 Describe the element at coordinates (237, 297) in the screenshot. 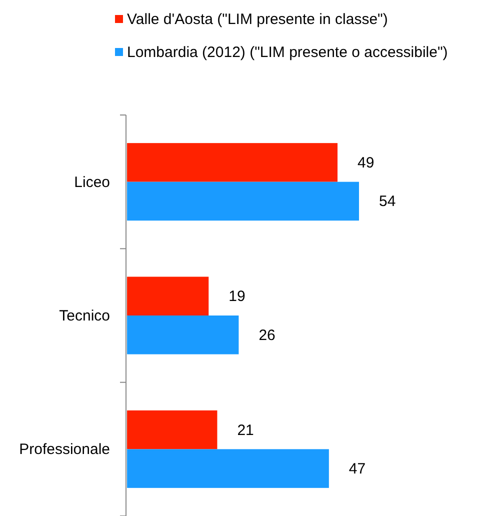

I see `data-label: 19` at that location.